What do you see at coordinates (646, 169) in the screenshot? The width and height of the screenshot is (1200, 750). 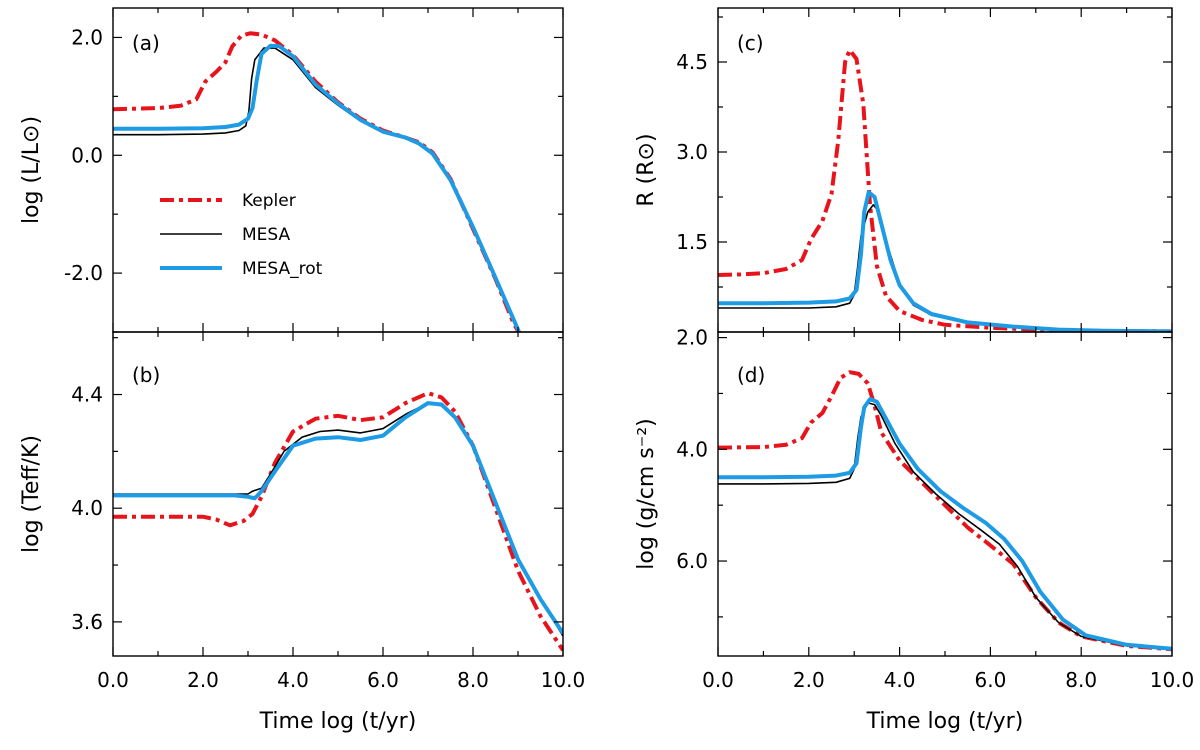 I see `y-axis-label: R (R⊙)` at bounding box center [646, 169].